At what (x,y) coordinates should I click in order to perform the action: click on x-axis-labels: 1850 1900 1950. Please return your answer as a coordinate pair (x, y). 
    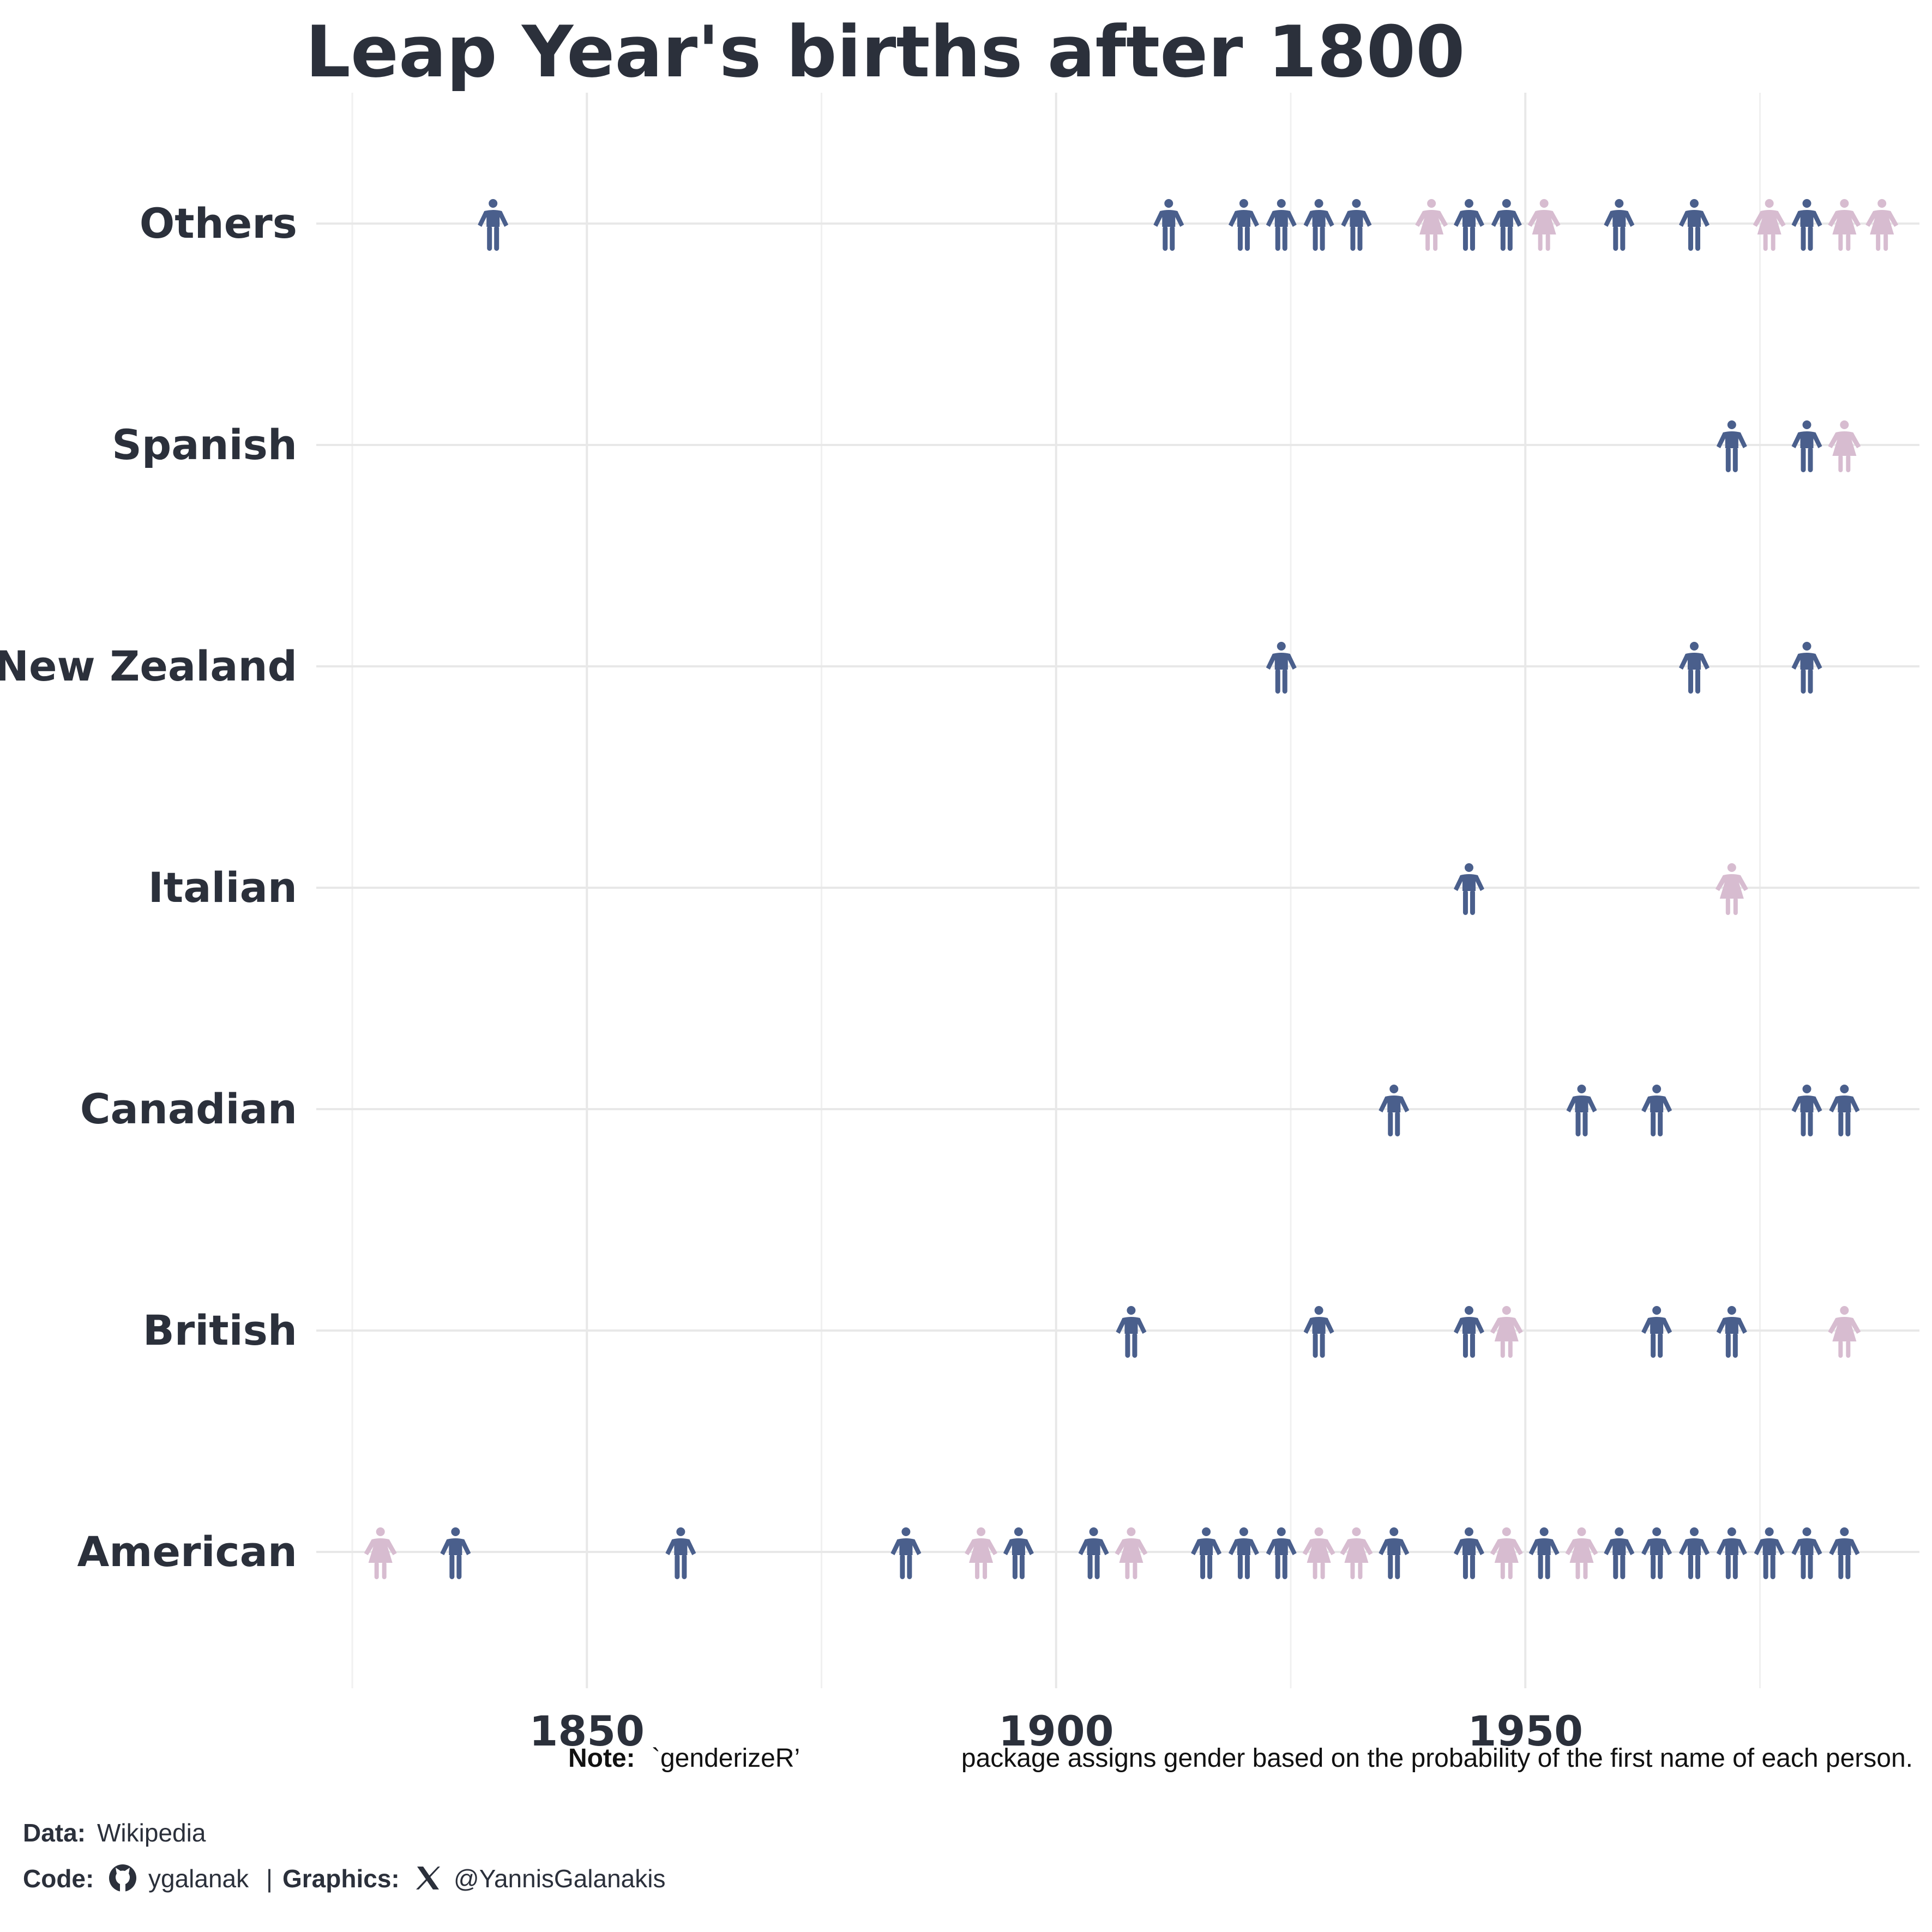
    Looking at the image, I should click on (1056, 1731).